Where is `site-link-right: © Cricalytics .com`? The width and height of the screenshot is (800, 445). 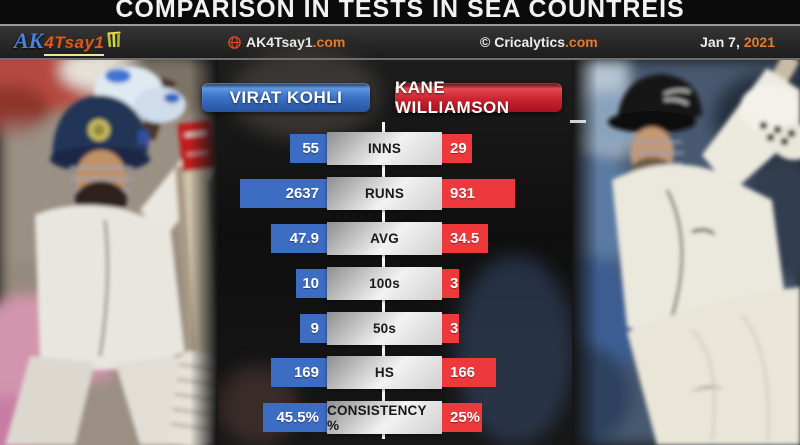 site-link-right: © Cricalytics .com is located at coordinates (539, 42).